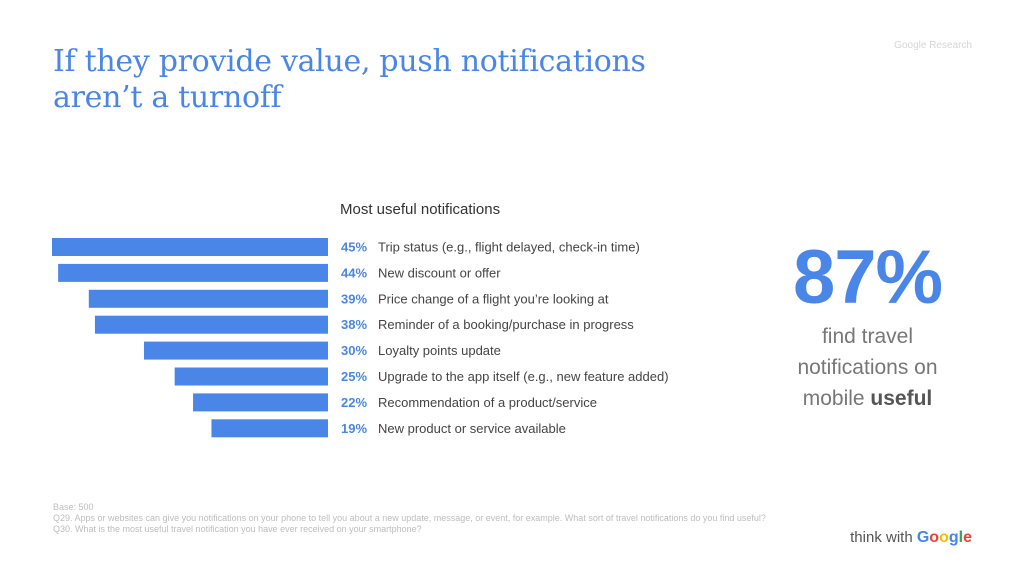 The image size is (1024, 574). What do you see at coordinates (961, 537) in the screenshot?
I see `google-letter: l` at bounding box center [961, 537].